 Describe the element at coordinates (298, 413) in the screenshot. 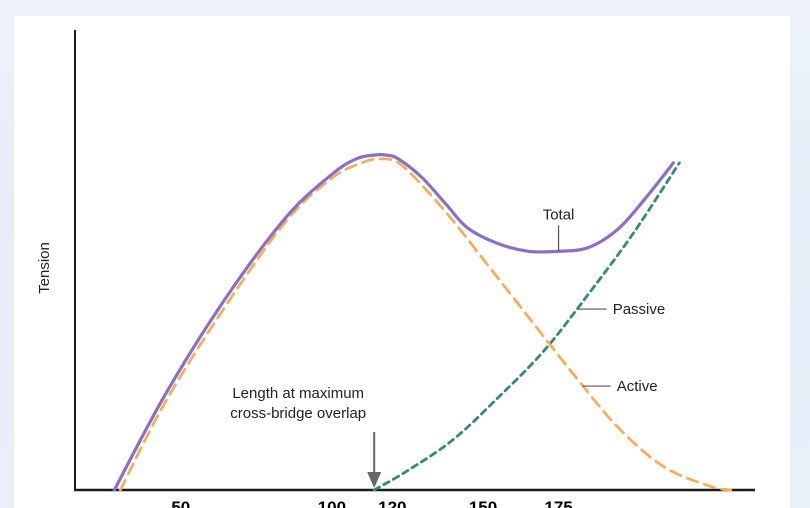

I see `annotation-text-line2: cross-bridge overlap` at that location.